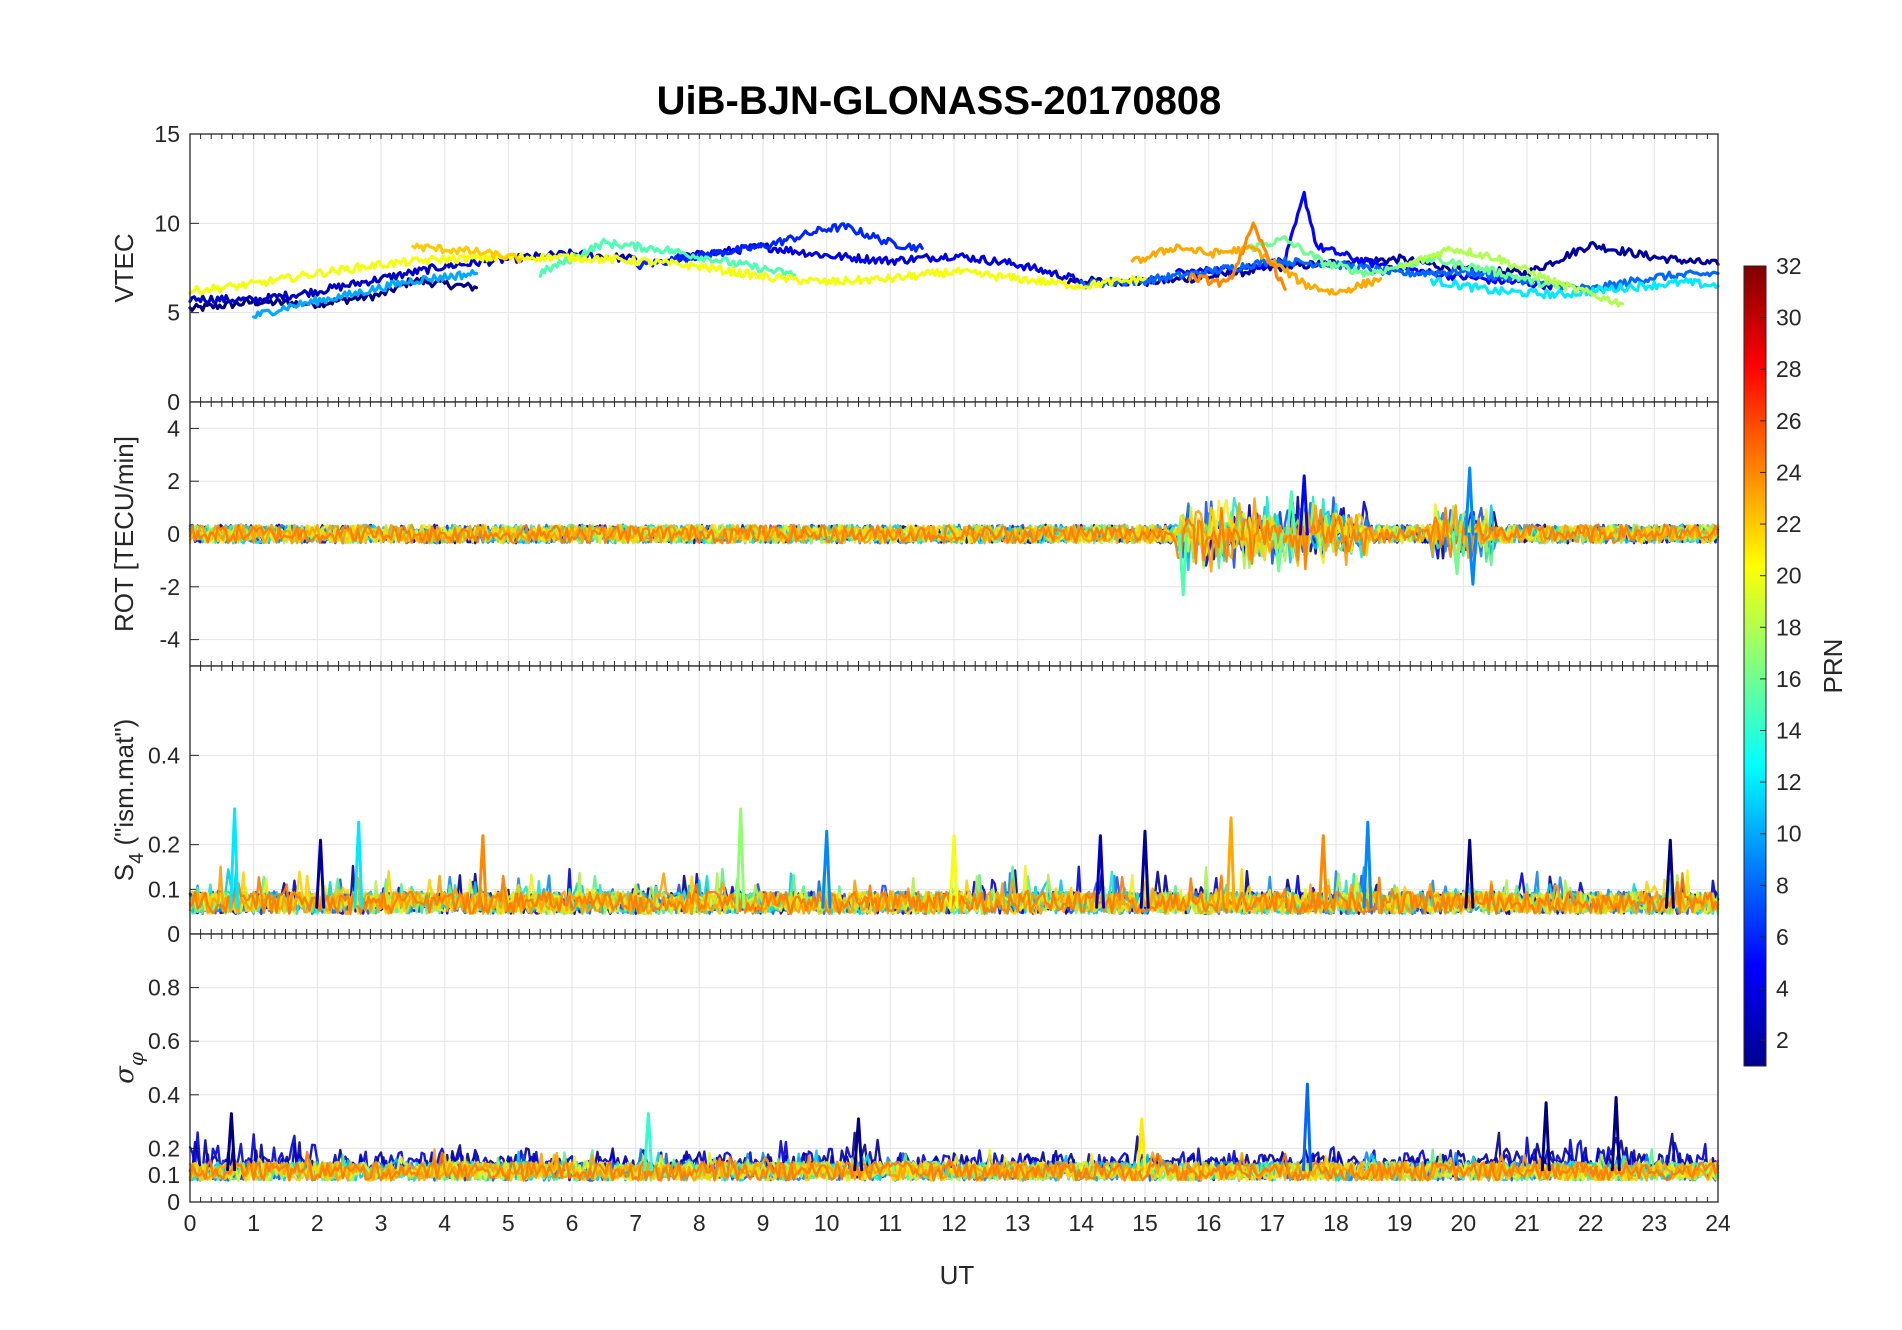 The width and height of the screenshot is (1902, 1330). What do you see at coordinates (173, 481) in the screenshot?
I see `y-tick-label: 2` at bounding box center [173, 481].